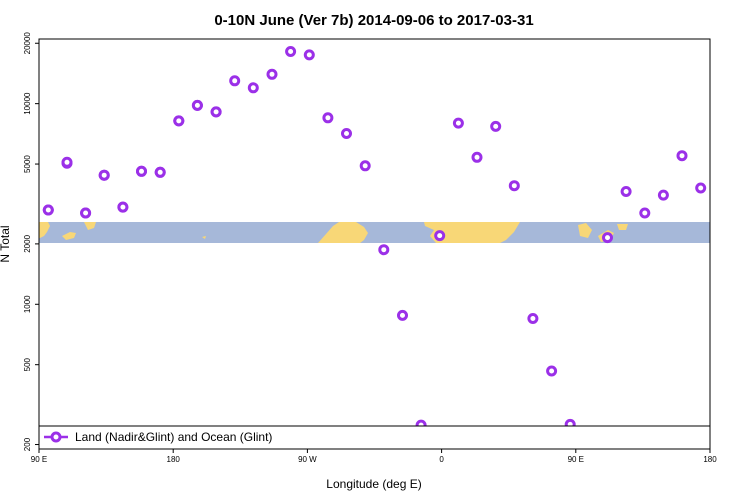 The width and height of the screenshot is (750, 500). What do you see at coordinates (585, 230) in the screenshot?
I see `land-indonesia-right` at bounding box center [585, 230].